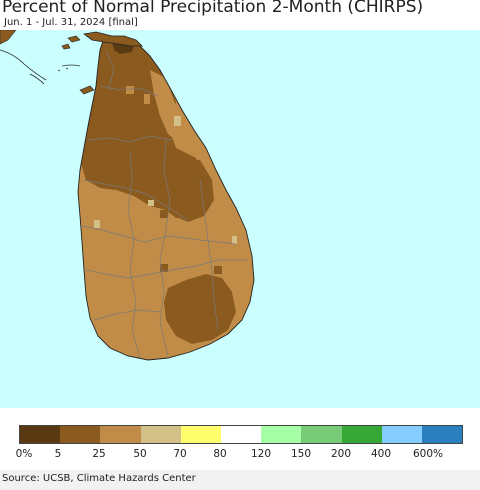  I want to click on legend-label: 600%, so click(428, 454).